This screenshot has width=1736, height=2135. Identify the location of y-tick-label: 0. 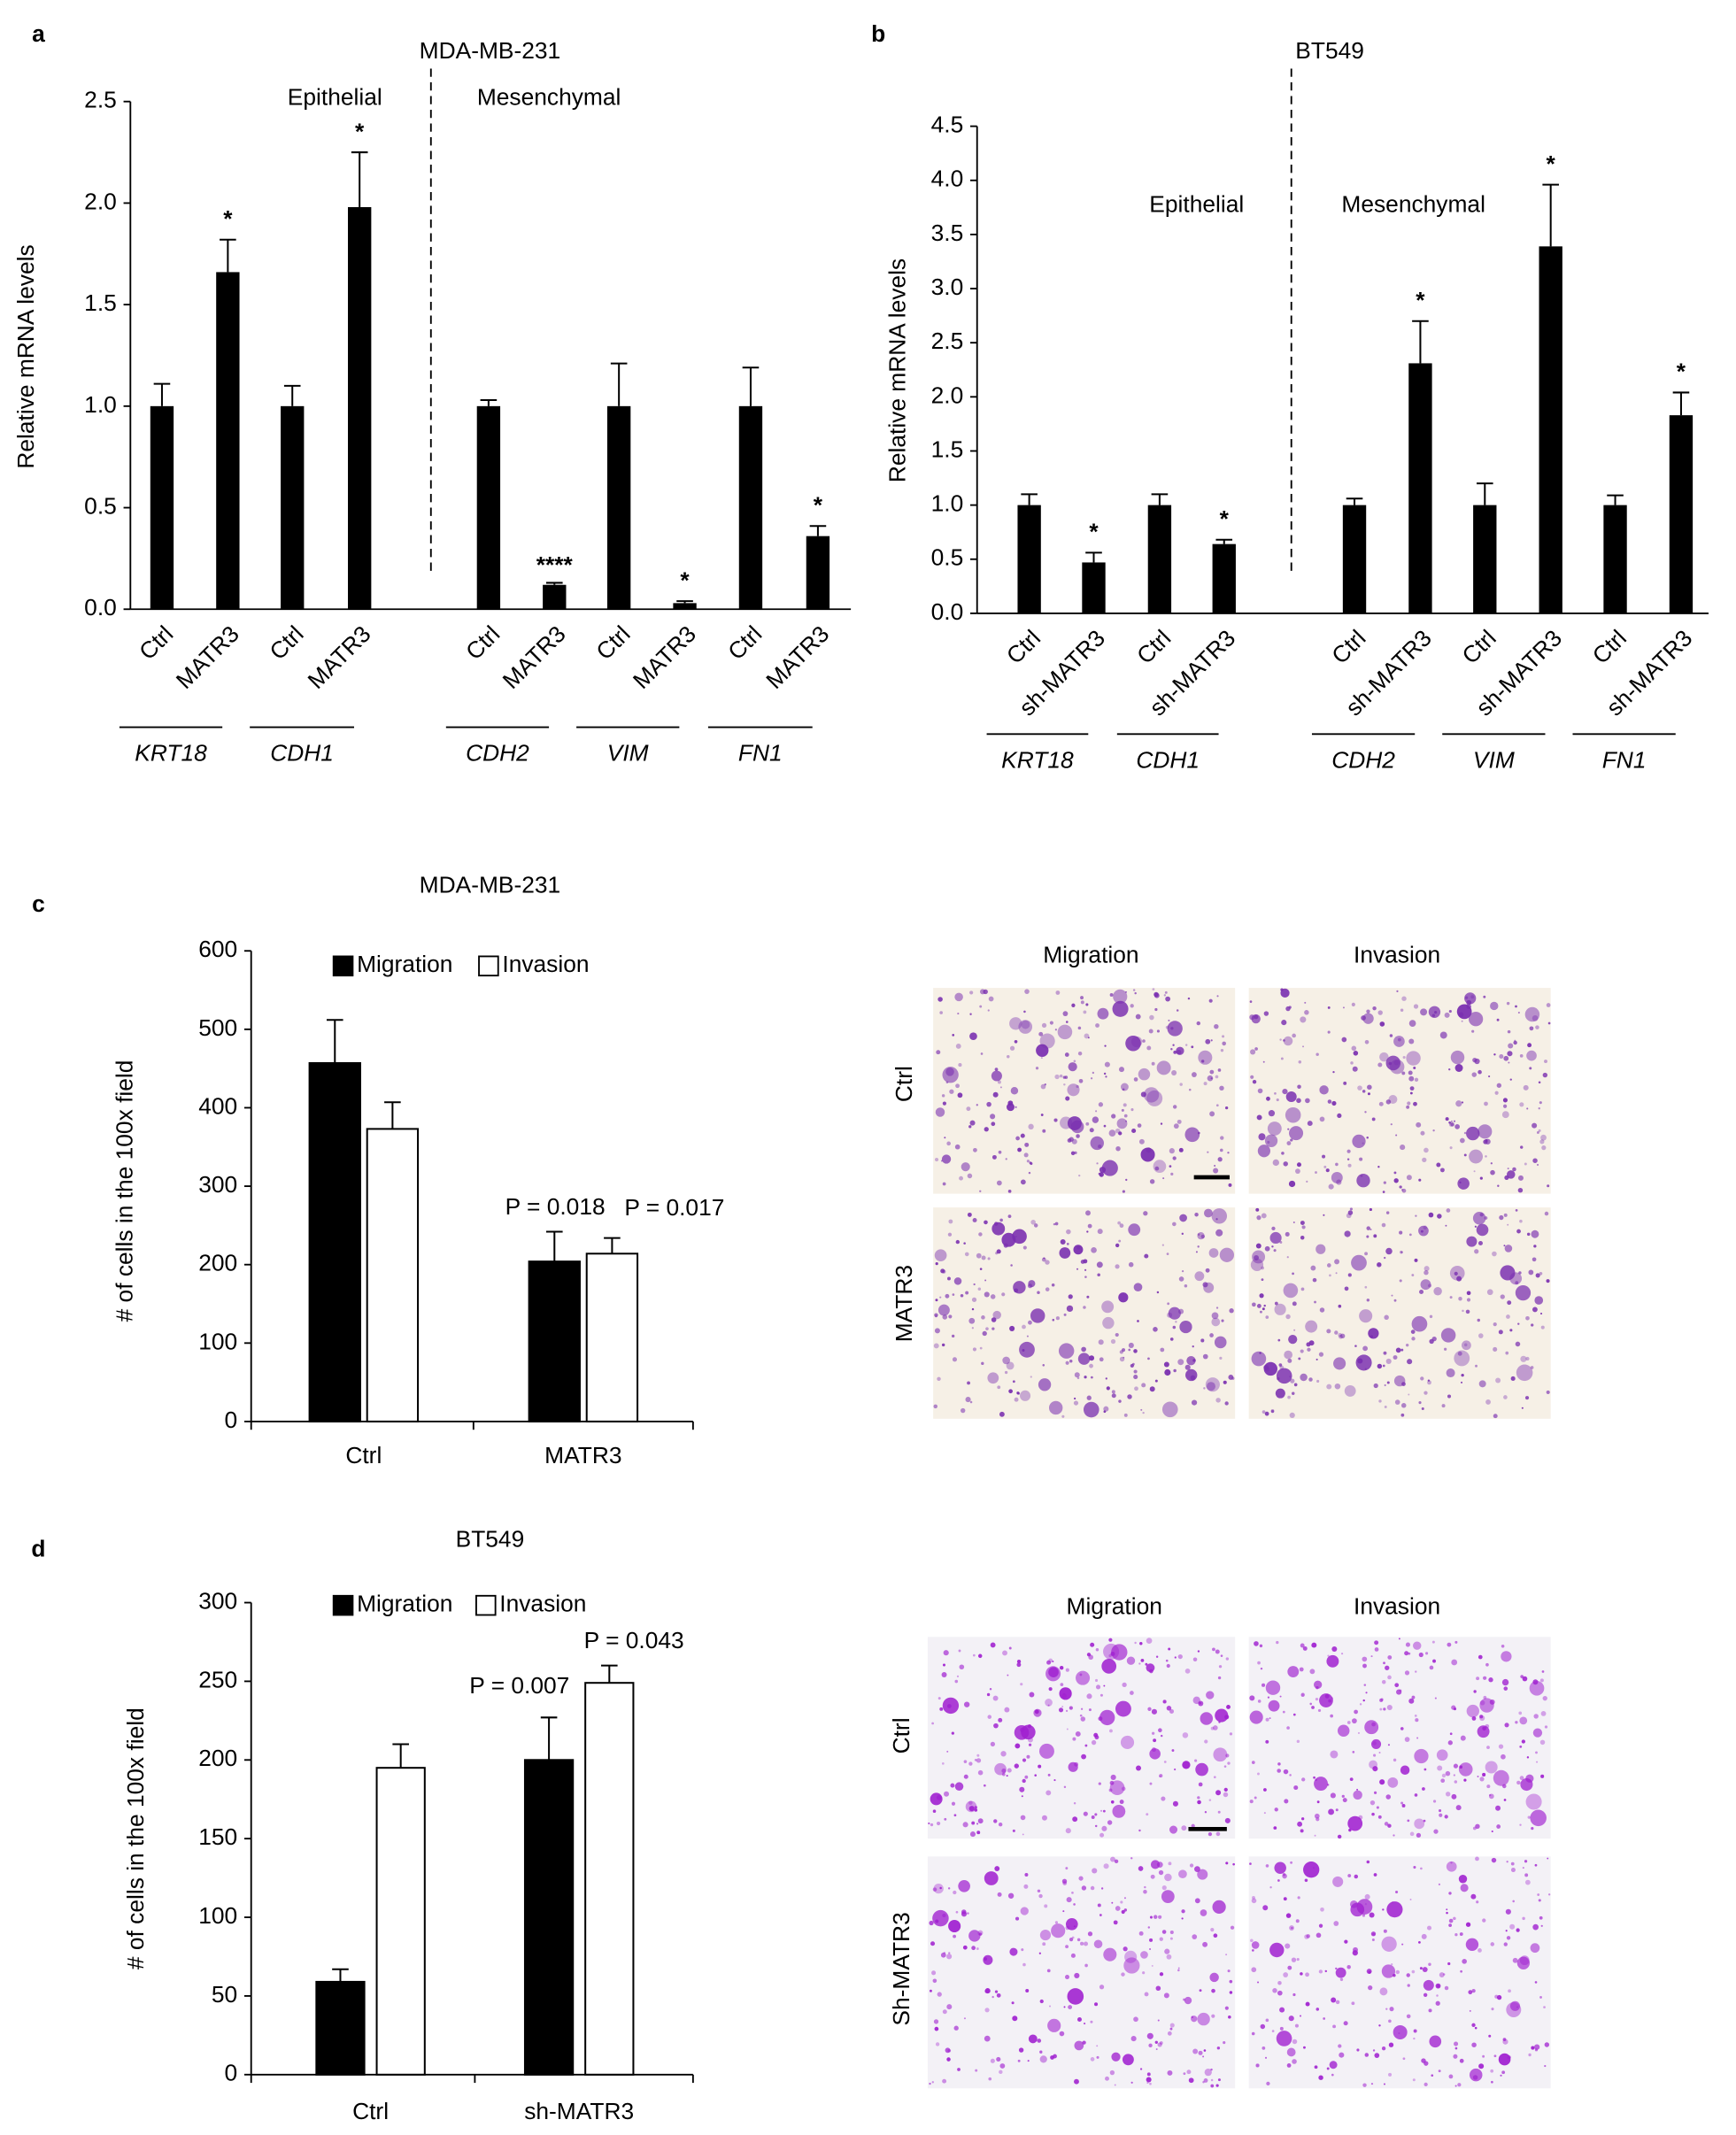
(232, 2073).